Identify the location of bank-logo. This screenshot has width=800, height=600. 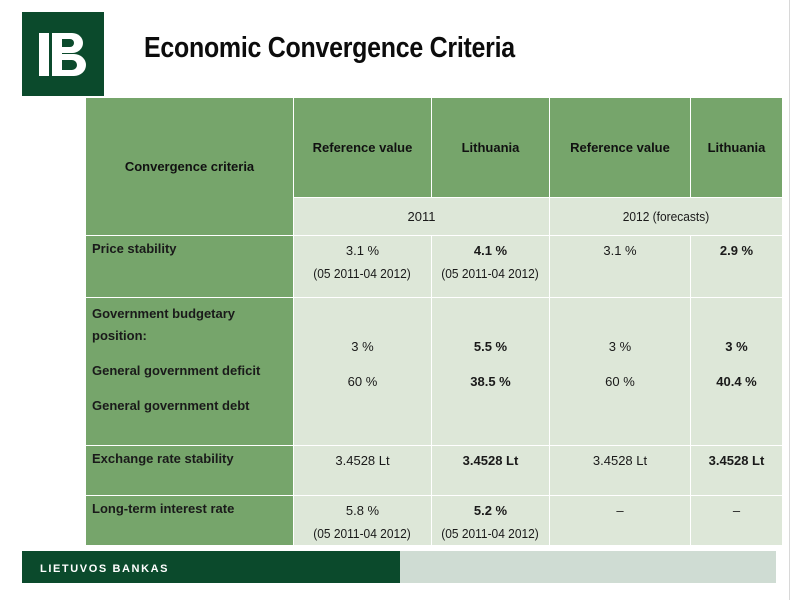
(63, 54).